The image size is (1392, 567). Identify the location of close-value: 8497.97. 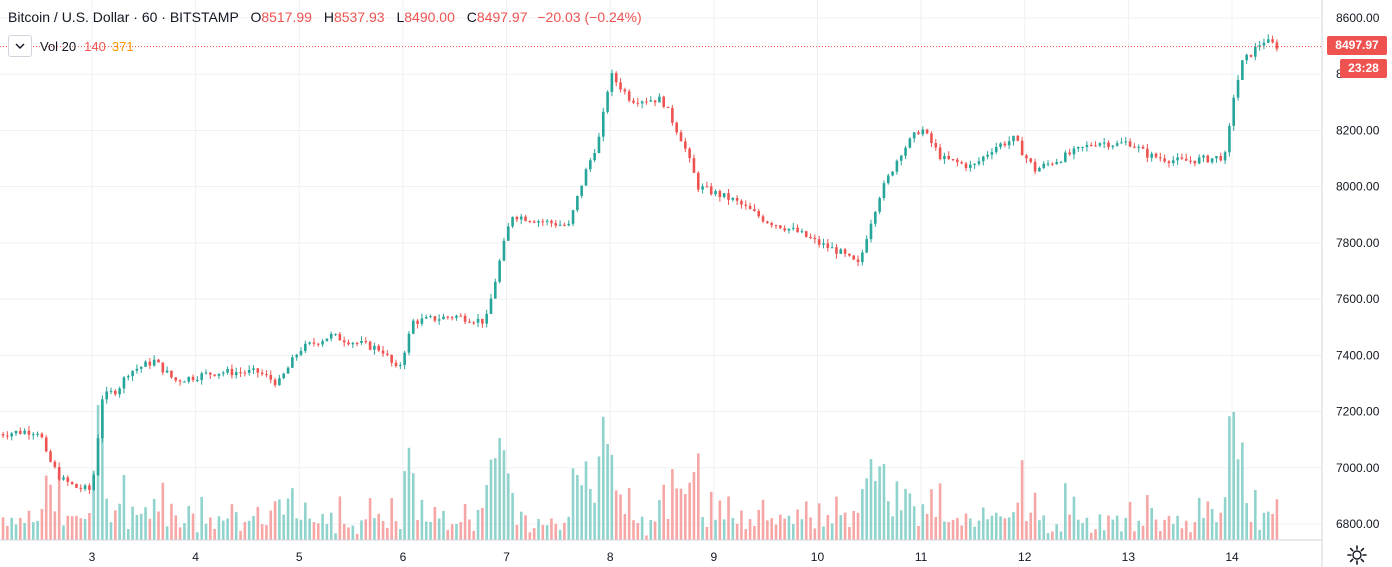
(502, 17).